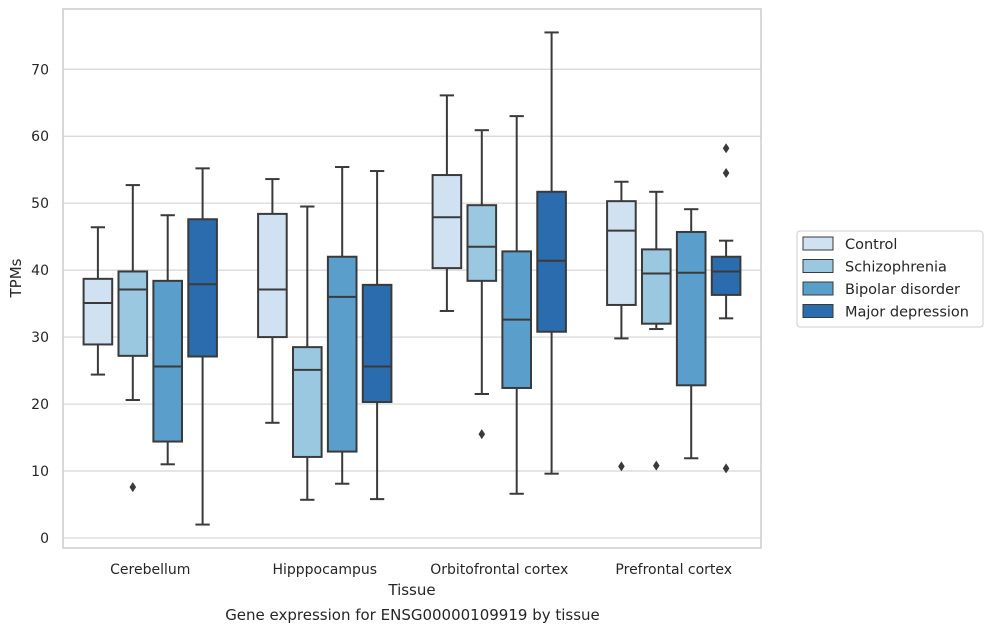 This screenshot has width=993, height=634. What do you see at coordinates (40, 271) in the screenshot?
I see `y-tick-label: 40` at bounding box center [40, 271].